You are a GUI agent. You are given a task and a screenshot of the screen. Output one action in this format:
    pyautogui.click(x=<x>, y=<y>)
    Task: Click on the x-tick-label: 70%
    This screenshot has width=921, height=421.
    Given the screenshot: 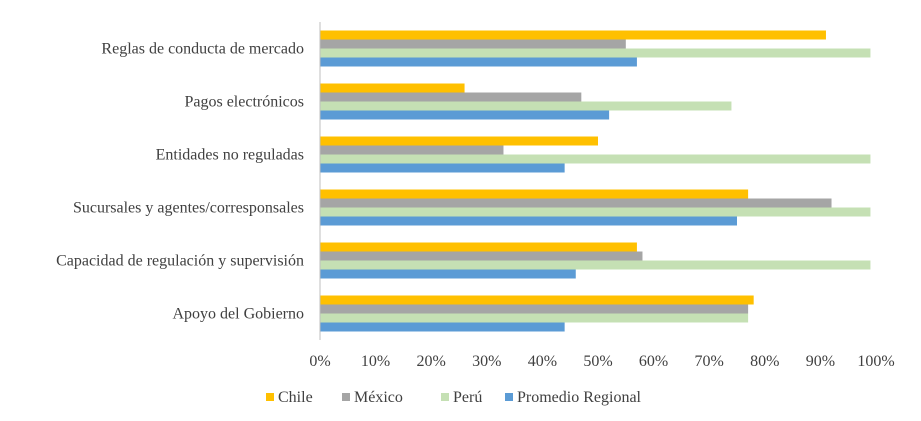 What is the action you would take?
    pyautogui.click(x=709, y=361)
    